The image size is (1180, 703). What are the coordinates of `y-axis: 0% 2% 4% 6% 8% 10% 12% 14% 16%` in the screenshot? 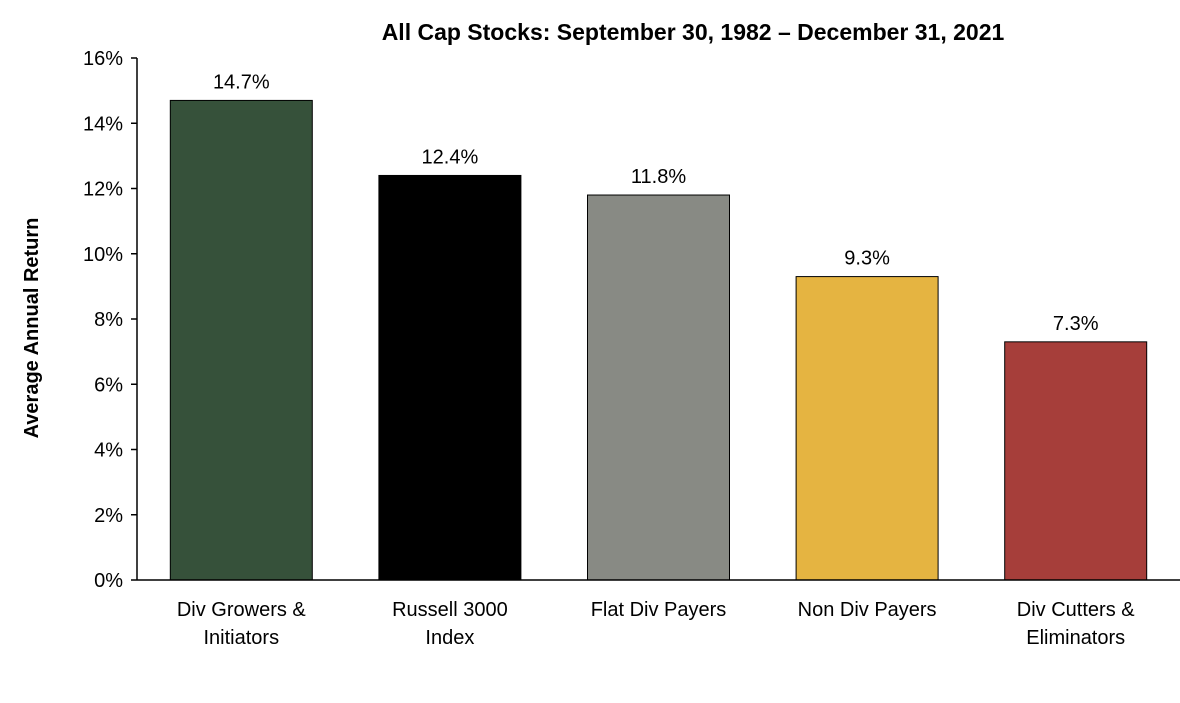 It's located at (110, 320).